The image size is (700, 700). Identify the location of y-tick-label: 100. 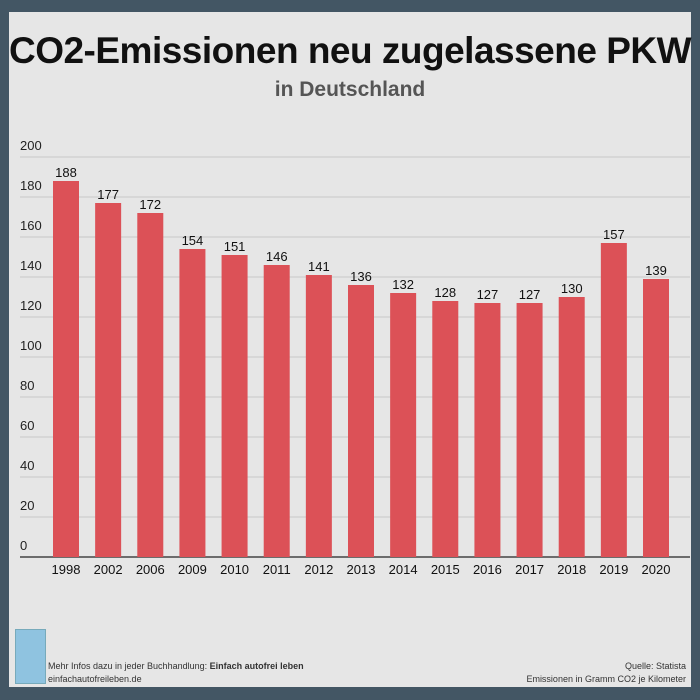
(31, 345).